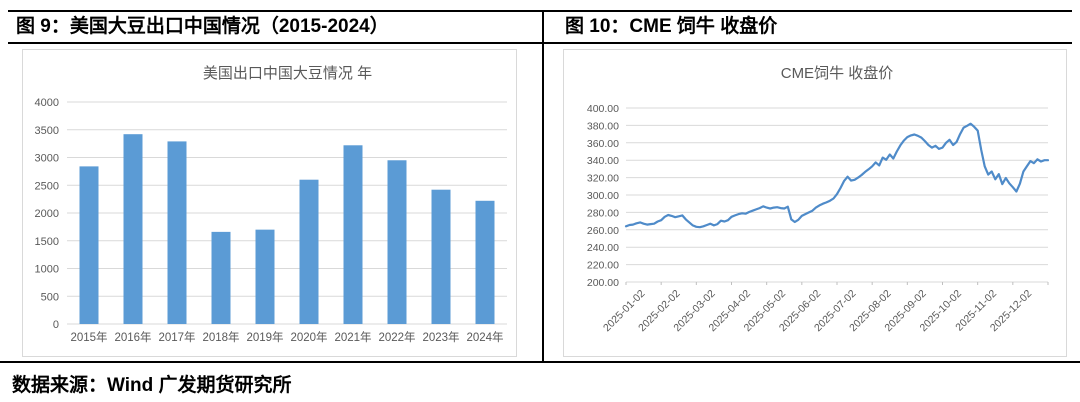 This screenshot has width=1080, height=402. I want to click on source-top-border, so click(540, 362).